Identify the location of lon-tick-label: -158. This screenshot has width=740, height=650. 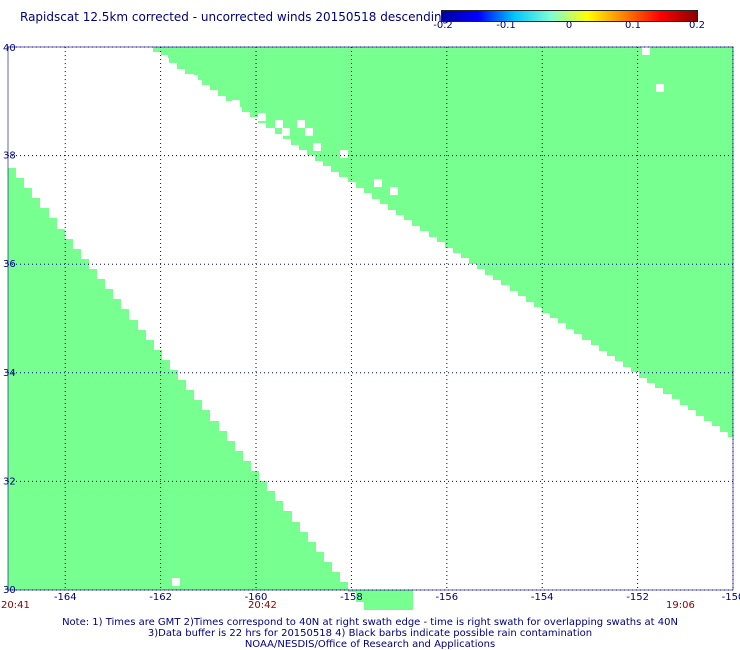
(351, 597).